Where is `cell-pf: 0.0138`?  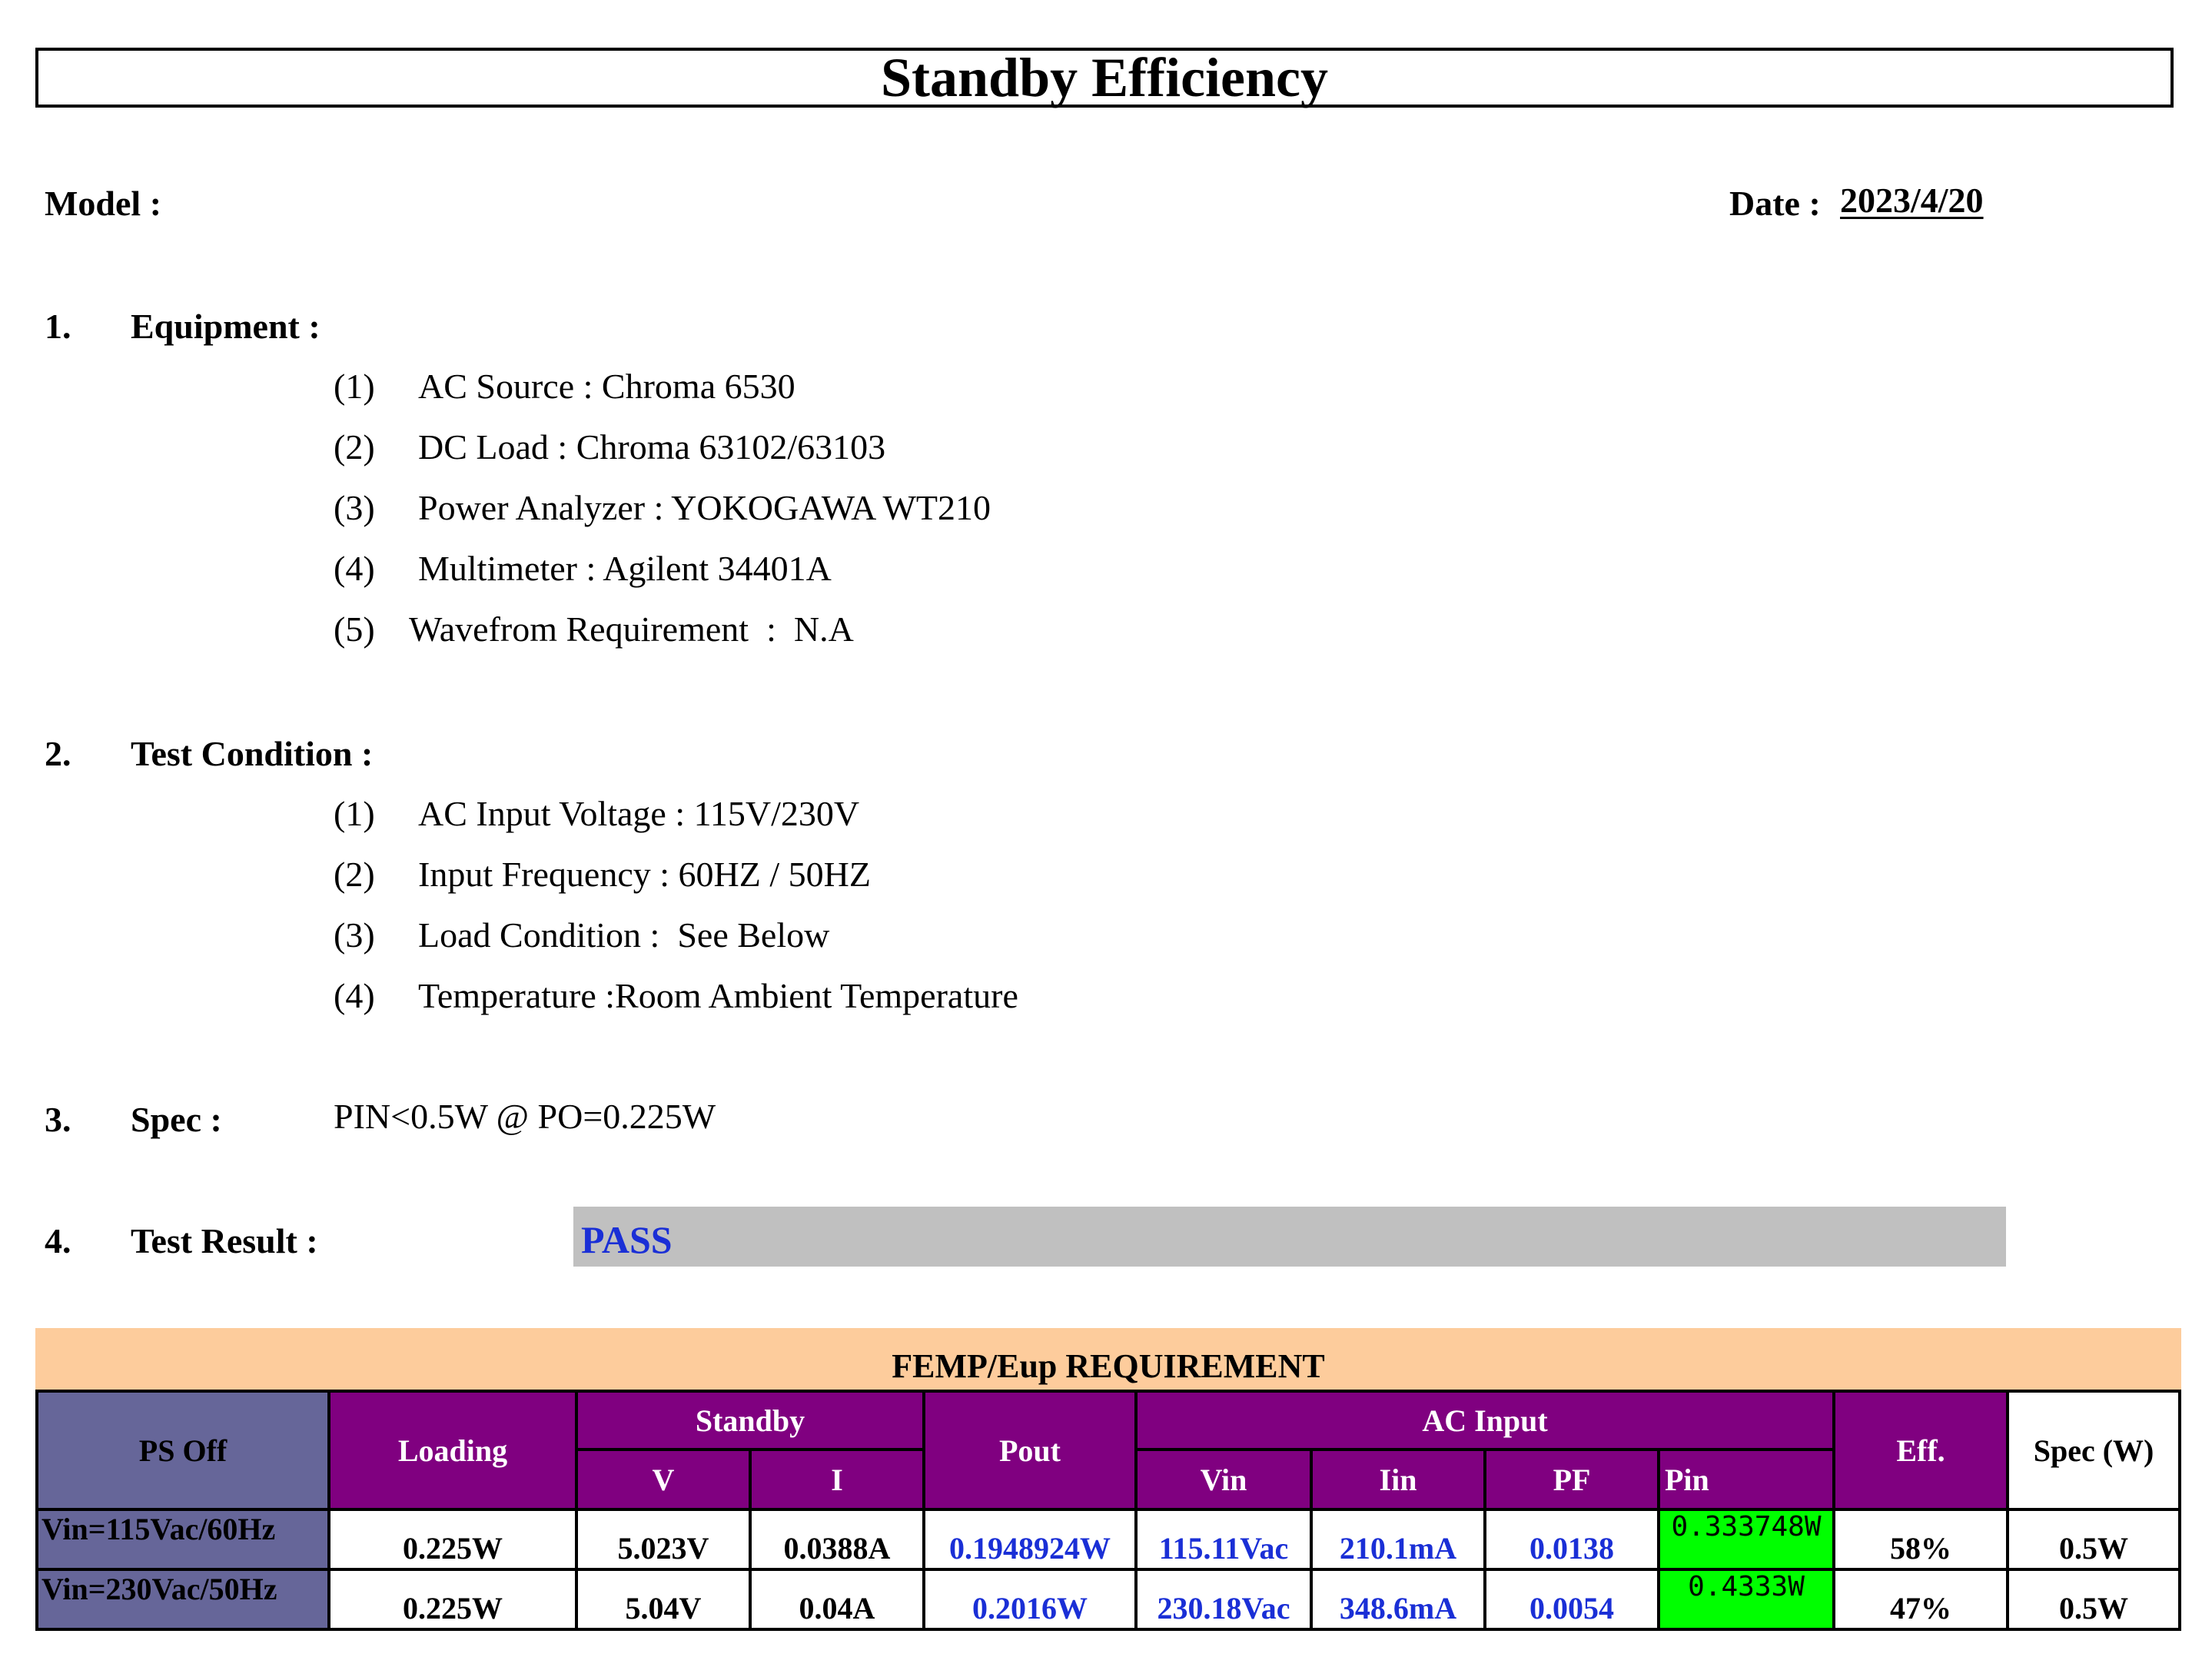 cell-pf: 0.0138 is located at coordinates (1571, 1539).